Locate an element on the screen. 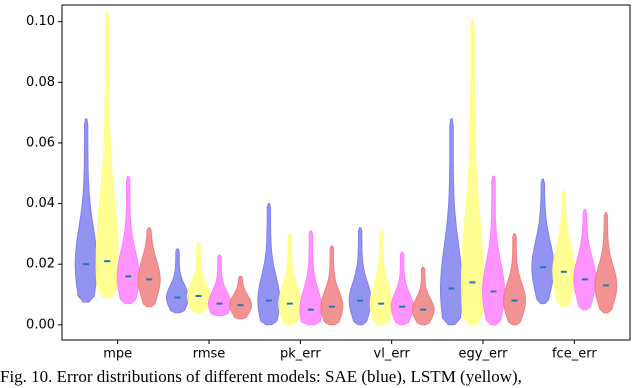 This screenshot has width=640, height=388. x-tick-label: pk_err is located at coordinates (300, 354).